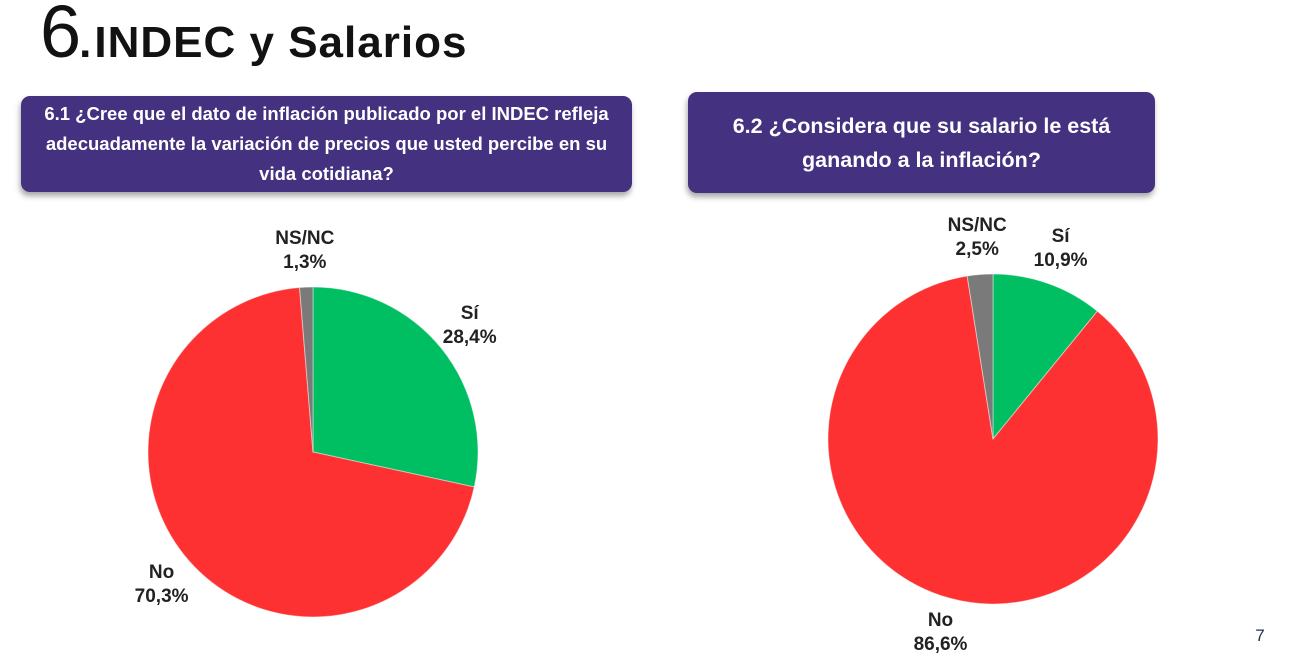 Image resolution: width=1310 pixels, height=670 pixels. Describe the element at coordinates (1061, 249) in the screenshot. I see `pie-label-si: Sí 10,9%` at that location.